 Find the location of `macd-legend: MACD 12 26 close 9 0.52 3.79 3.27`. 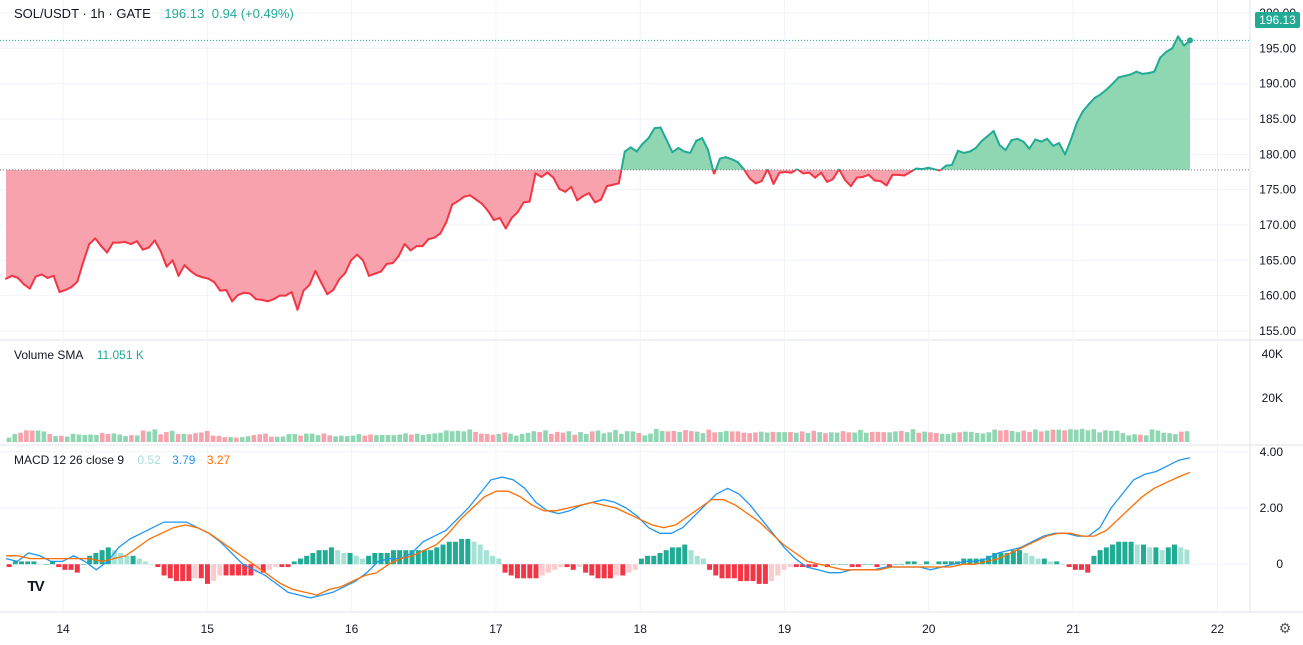

macd-legend: MACD 12 26 close 9 0.52 3.79 3.27 is located at coordinates (124, 460).